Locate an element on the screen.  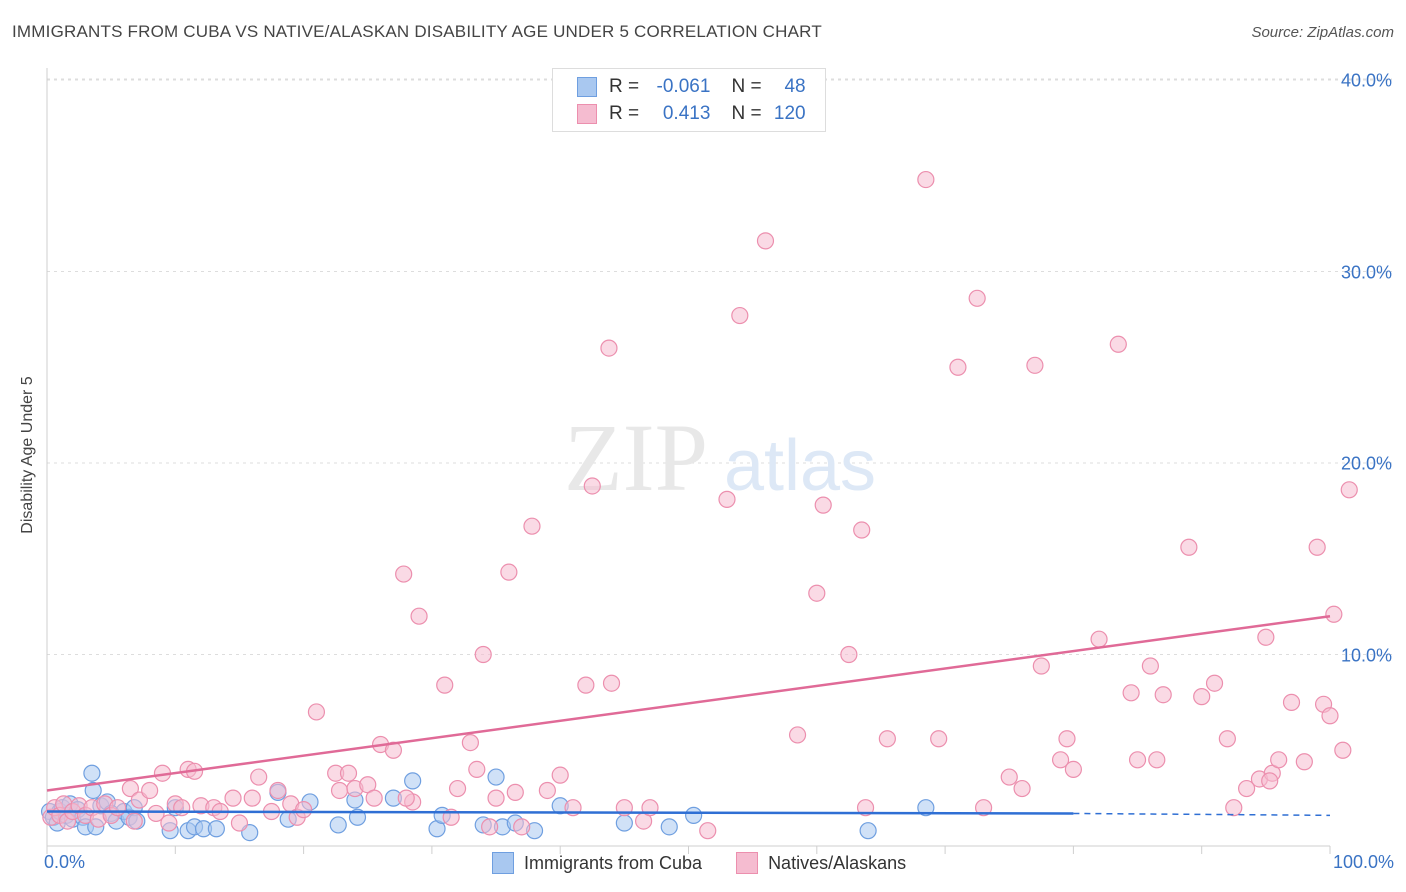
legend-swatch-natives is located at coordinates (587, 114).